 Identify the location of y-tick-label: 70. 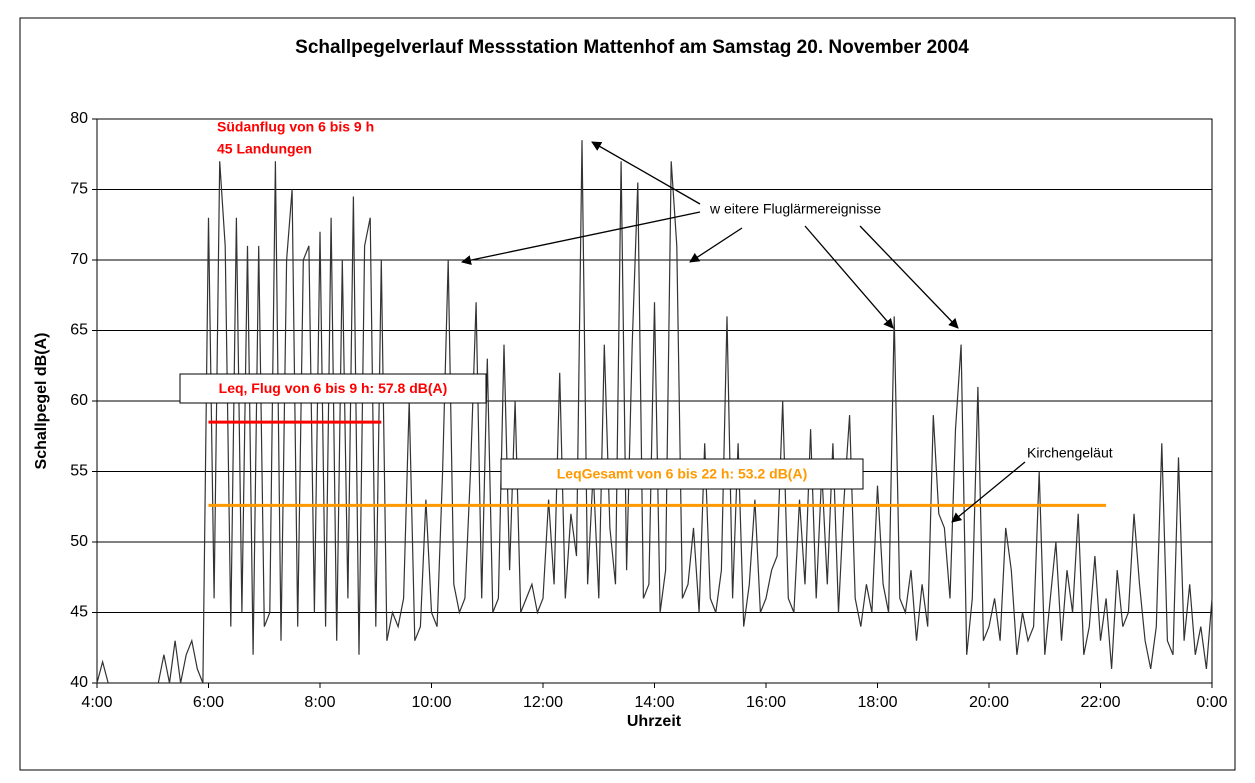
(79, 259).